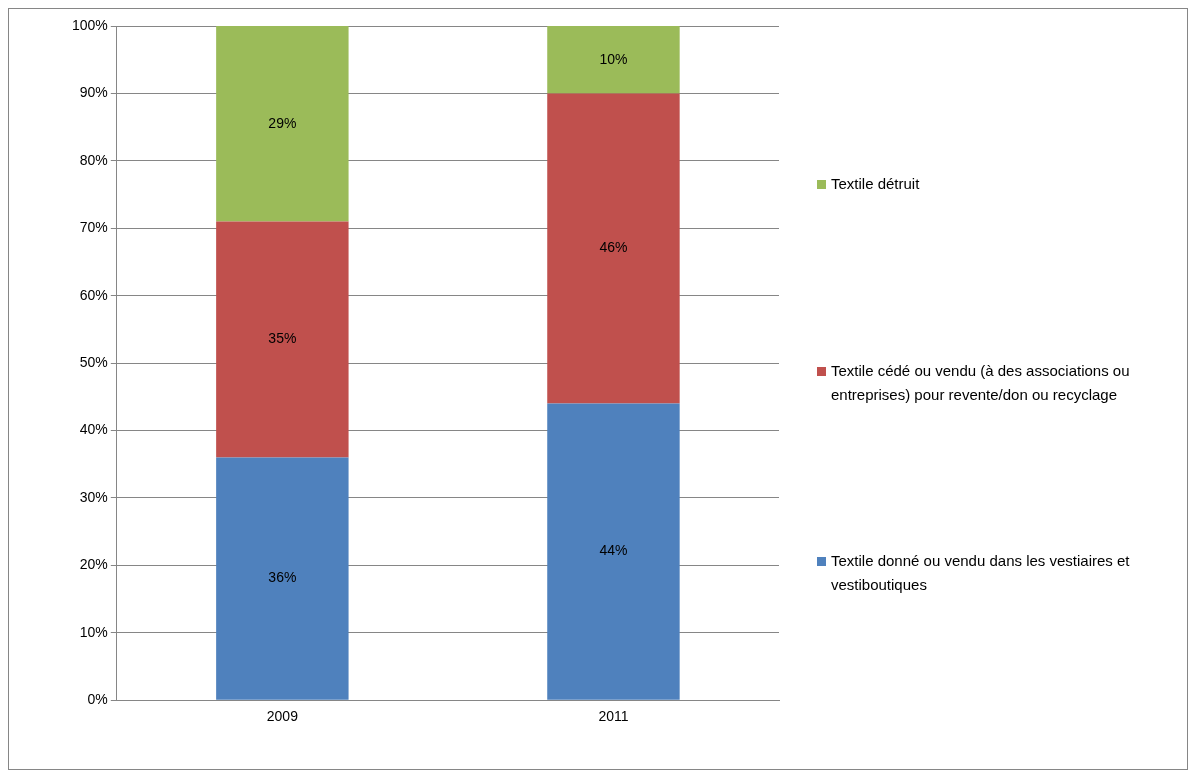 This screenshot has height=778, width=1193. I want to click on y-tick-label: 20%, so click(93, 564).